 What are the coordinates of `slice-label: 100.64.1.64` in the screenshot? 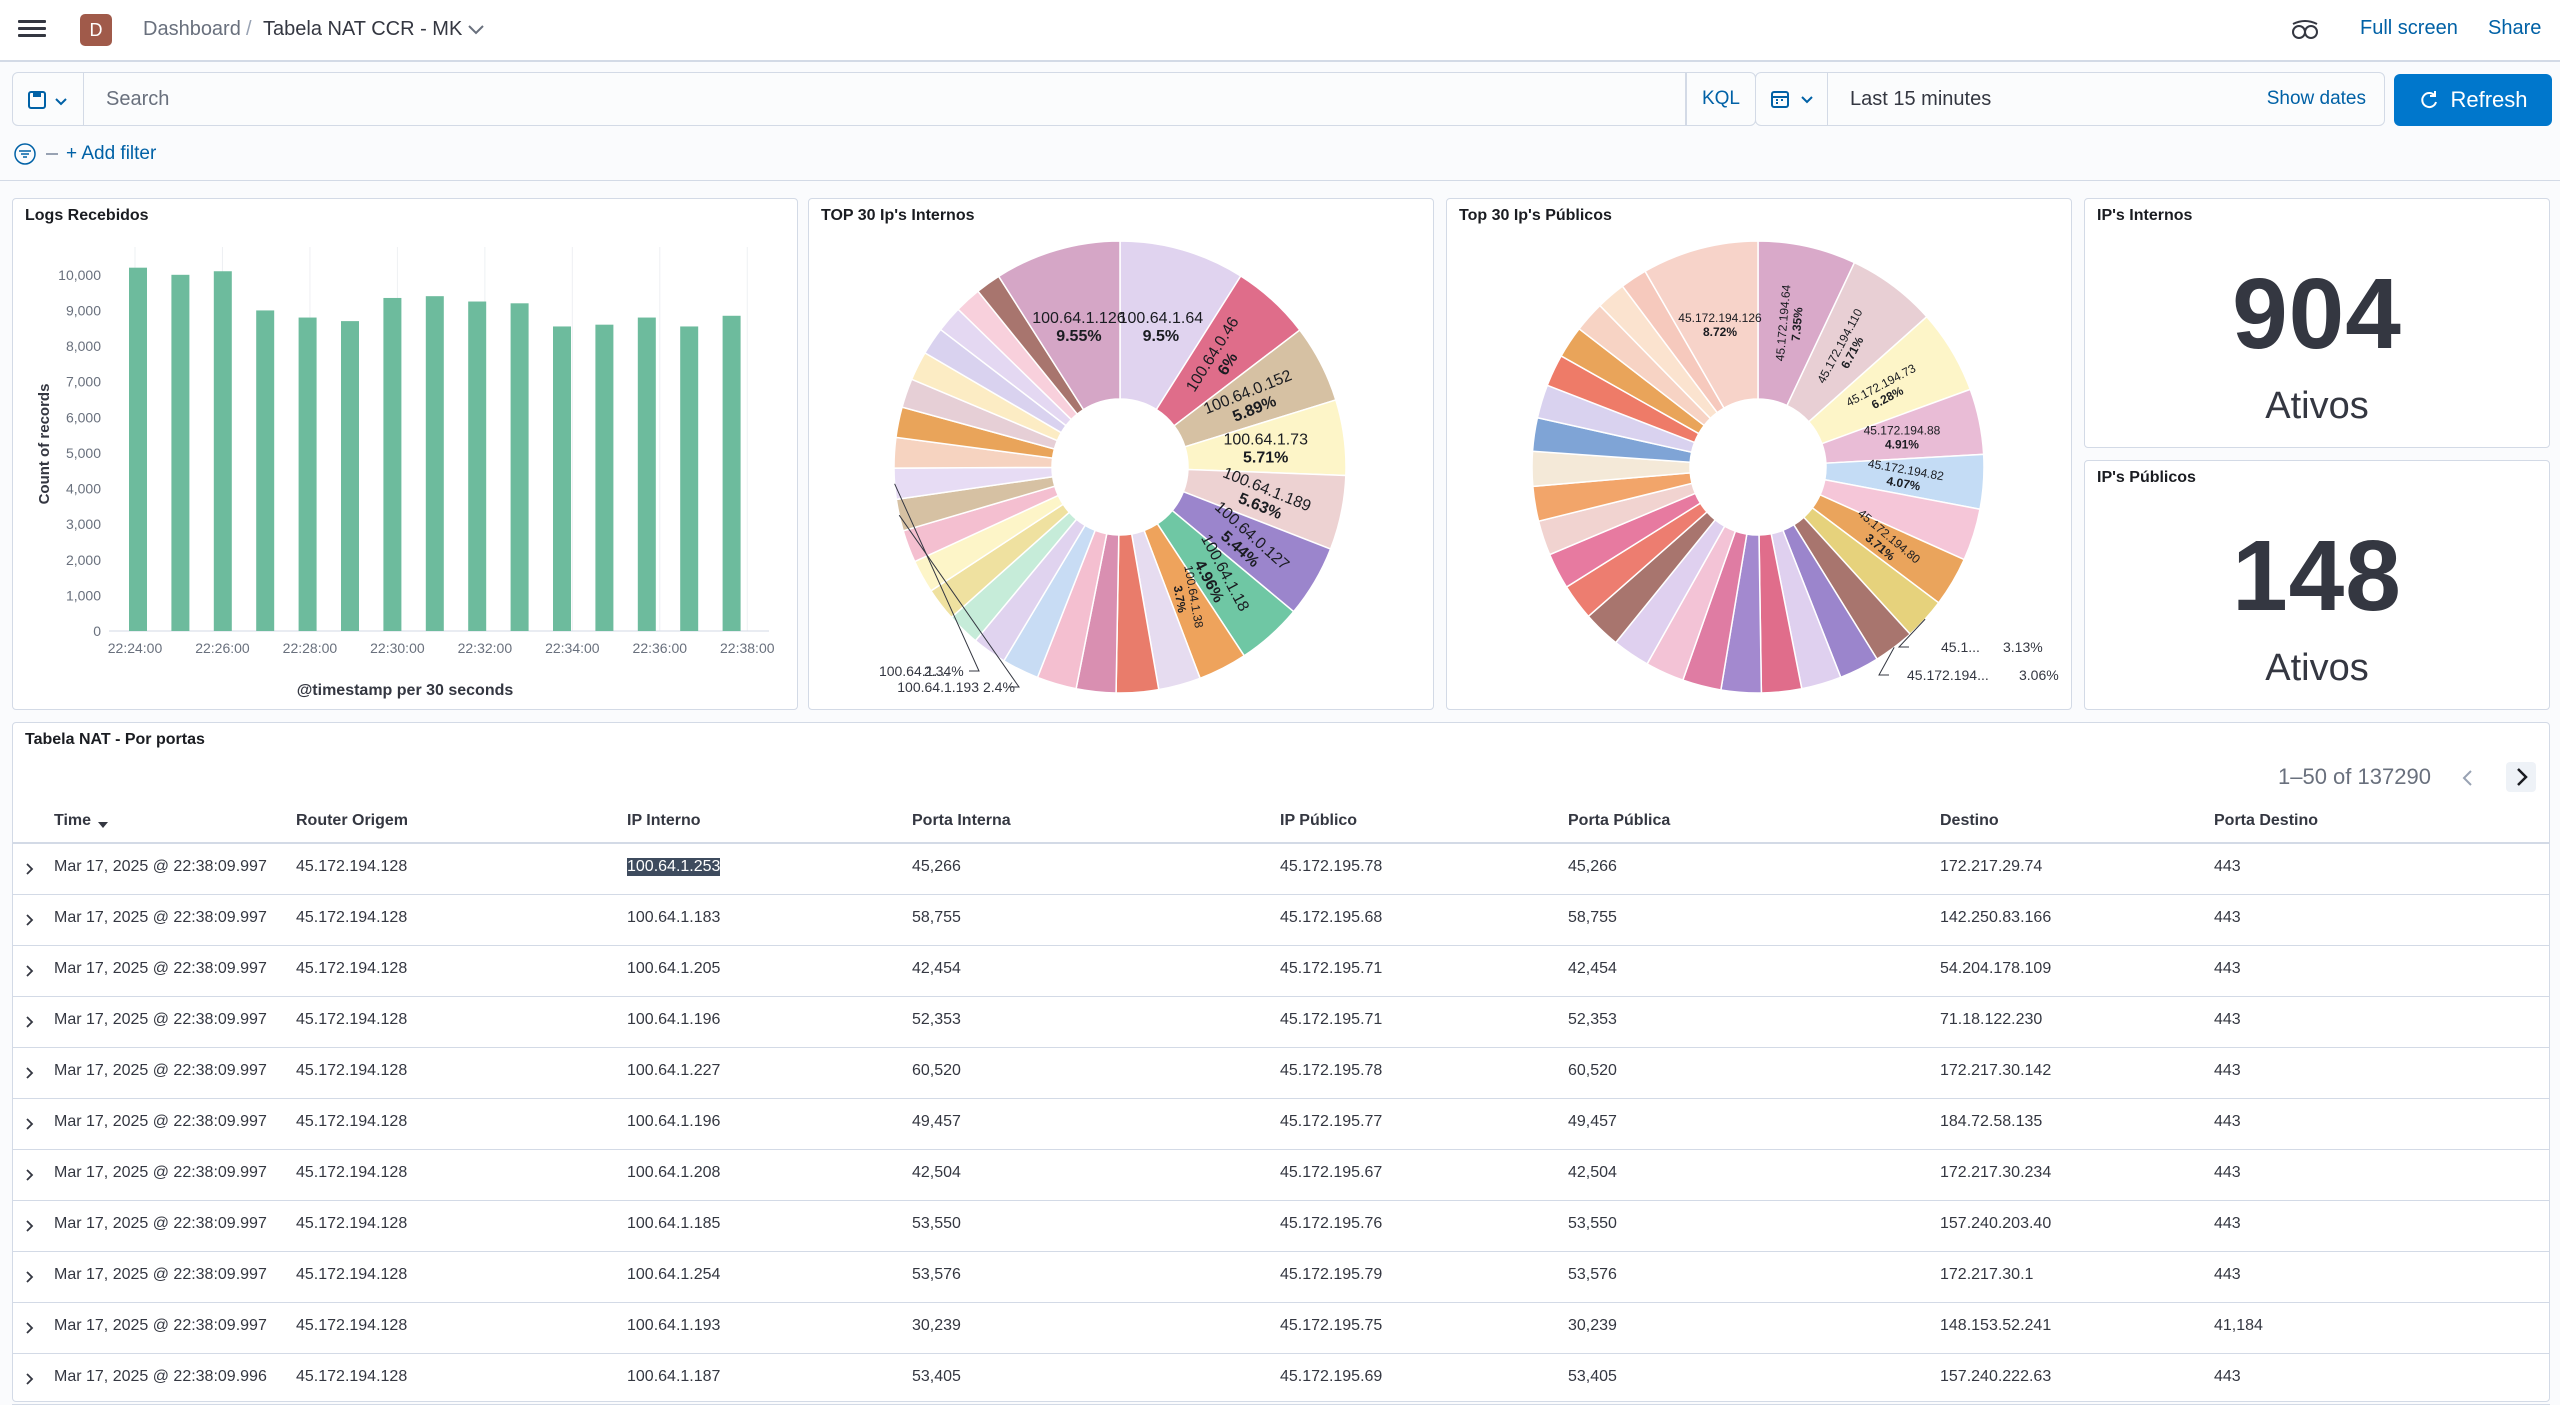 It's located at (1161, 318).